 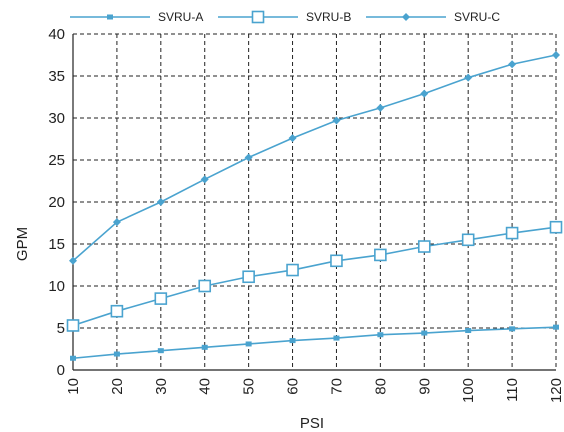 What do you see at coordinates (512, 390) in the screenshot?
I see `x-tick-label: 110` at bounding box center [512, 390].